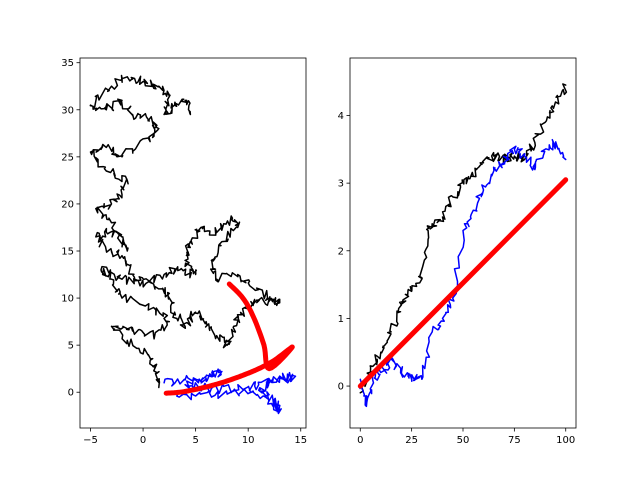 The height and width of the screenshot is (480, 640). Describe the element at coordinates (67, 157) in the screenshot. I see `y-tick-label: 25` at that location.